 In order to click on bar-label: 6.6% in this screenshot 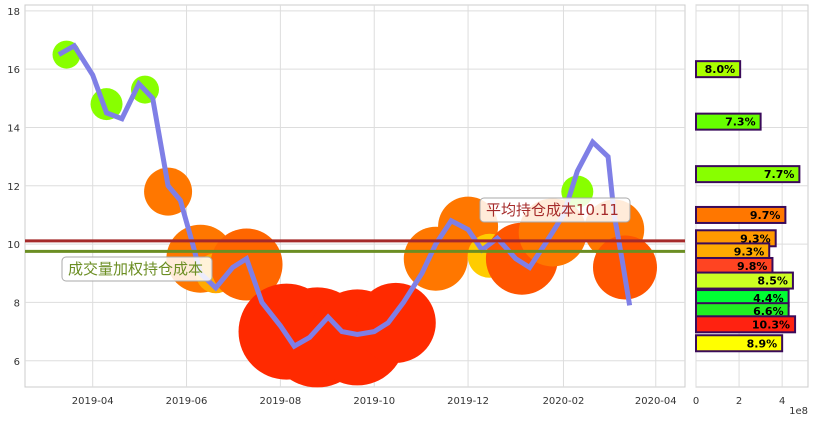, I will do `click(768, 311)`.